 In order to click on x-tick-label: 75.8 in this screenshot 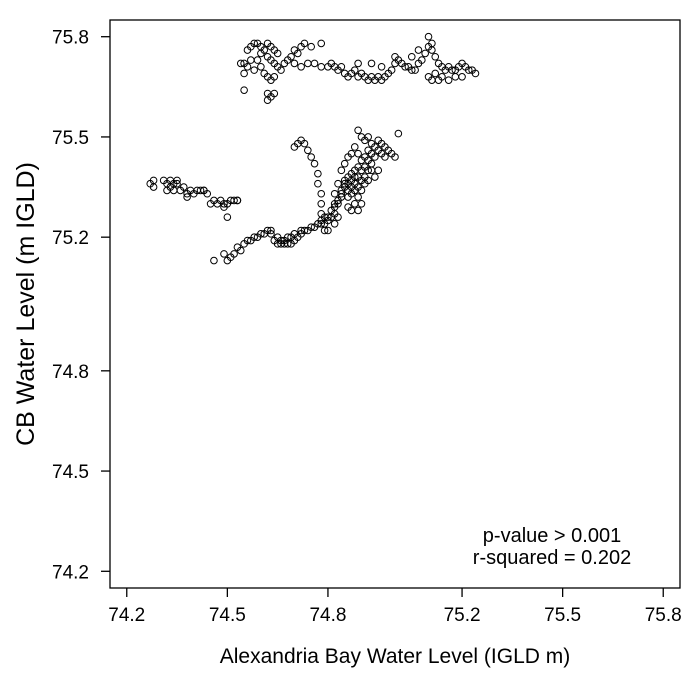, I will do `click(663, 615)`.